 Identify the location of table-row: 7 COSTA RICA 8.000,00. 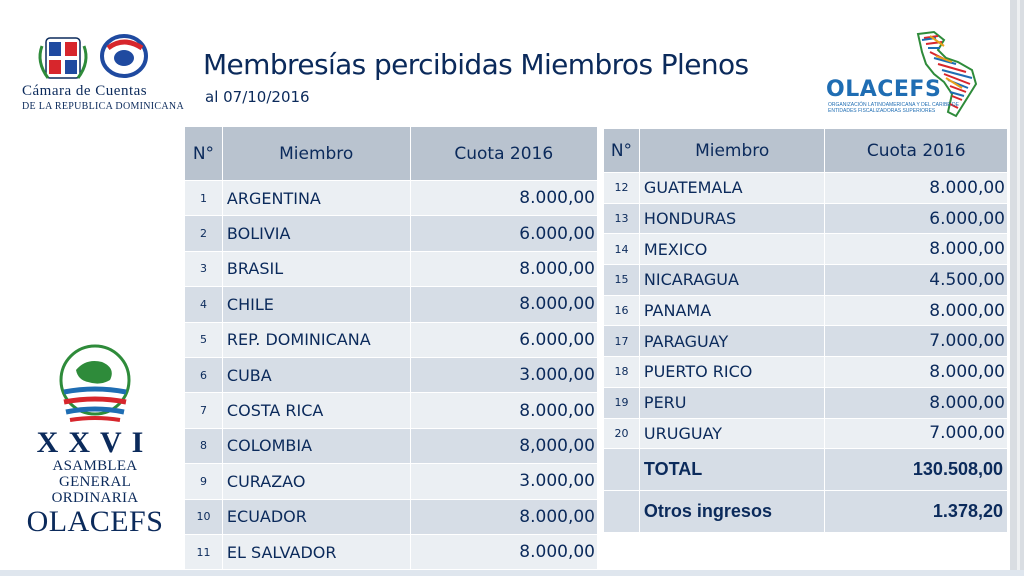
(391, 410).